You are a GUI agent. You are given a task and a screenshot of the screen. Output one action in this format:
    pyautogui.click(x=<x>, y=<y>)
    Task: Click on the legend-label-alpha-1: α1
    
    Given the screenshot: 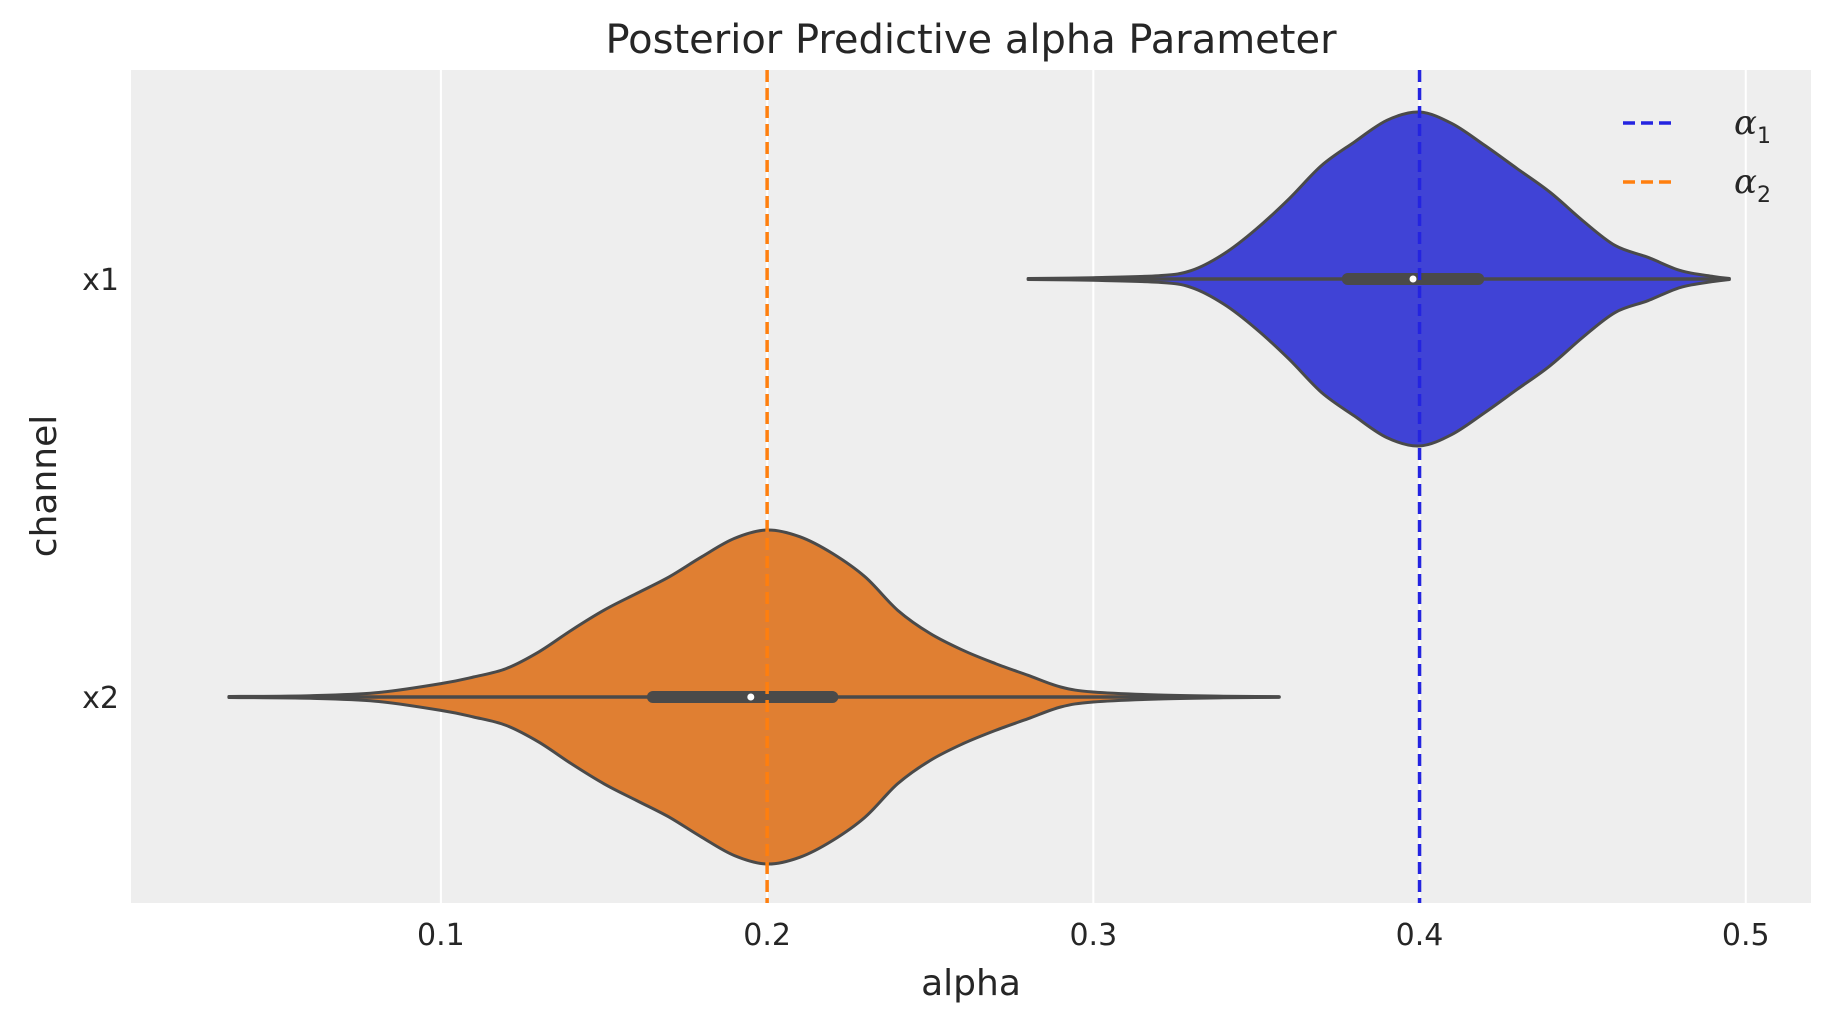 What is the action you would take?
    pyautogui.click(x=1752, y=126)
    